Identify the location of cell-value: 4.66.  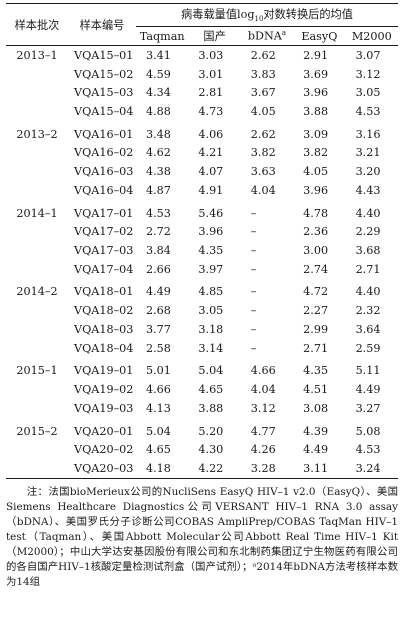
(158, 390).